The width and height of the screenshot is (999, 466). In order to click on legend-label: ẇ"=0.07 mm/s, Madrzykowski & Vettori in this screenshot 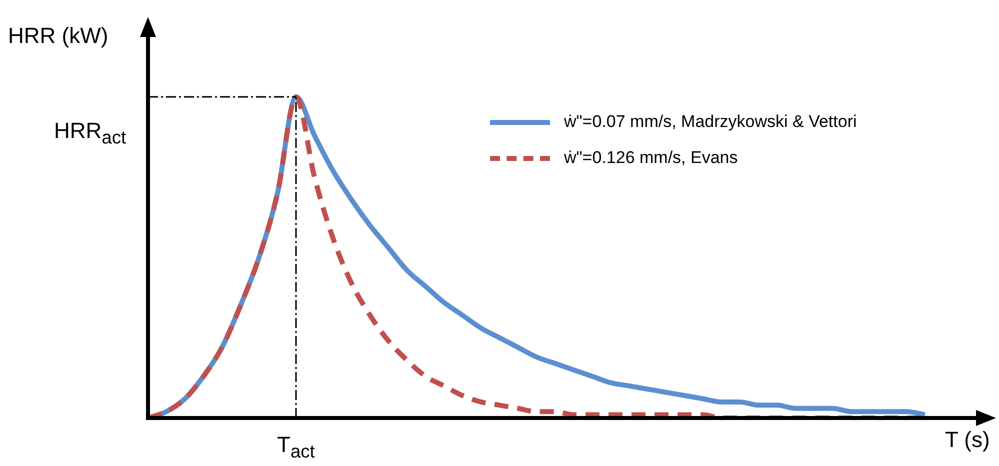, I will do `click(710, 122)`.